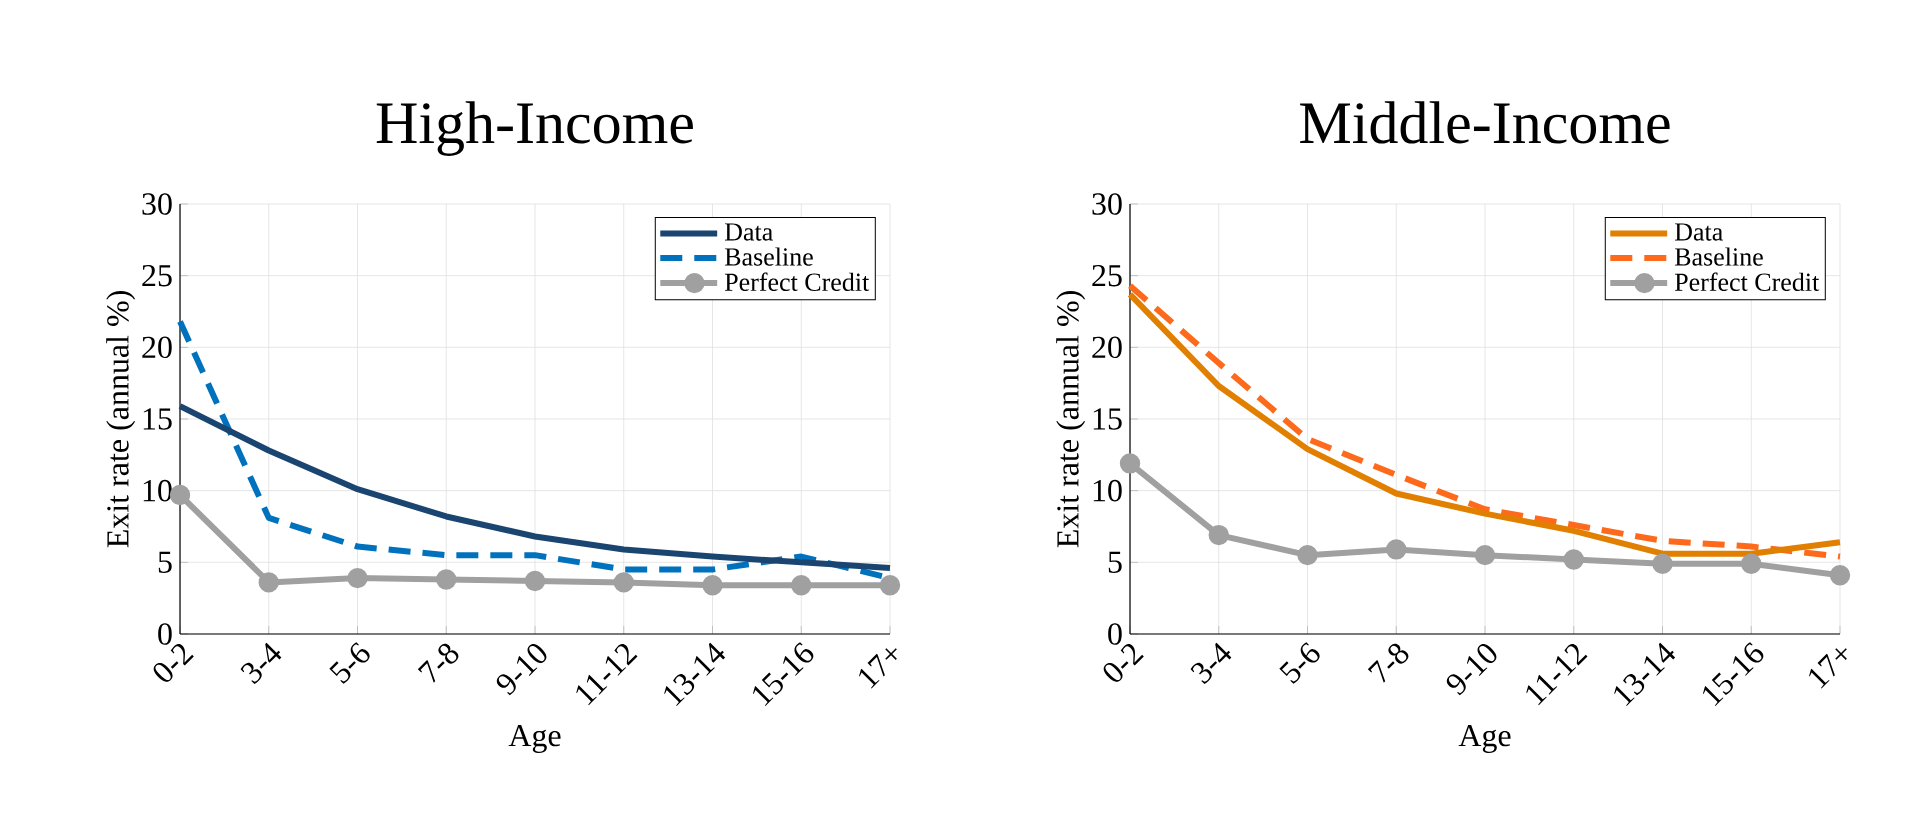 This screenshot has width=1909, height=818. Describe the element at coordinates (534, 128) in the screenshot. I see `chart-title: High-Income` at that location.